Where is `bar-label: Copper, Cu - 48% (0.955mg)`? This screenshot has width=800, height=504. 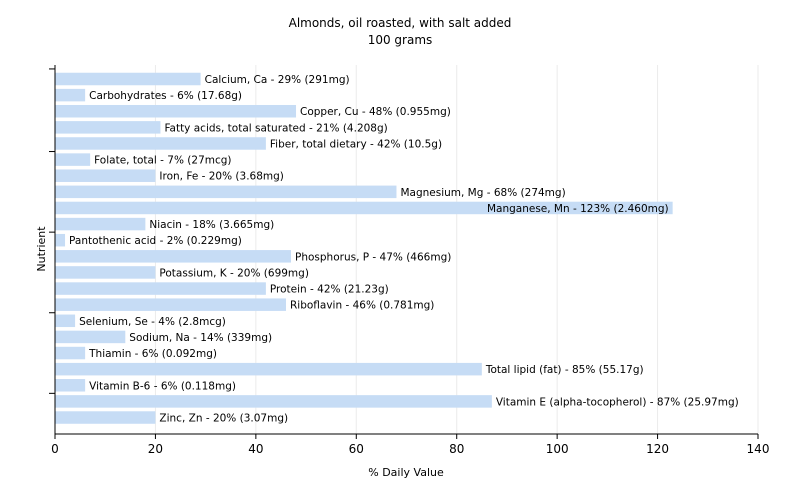 bar-label: Copper, Cu - 48% (0.955mg) is located at coordinates (375, 112).